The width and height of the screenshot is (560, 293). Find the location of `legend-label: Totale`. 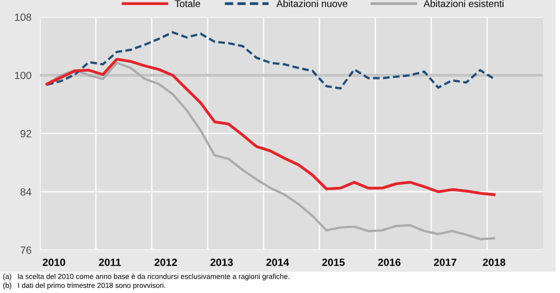

legend-label: Totale is located at coordinates (187, 4).